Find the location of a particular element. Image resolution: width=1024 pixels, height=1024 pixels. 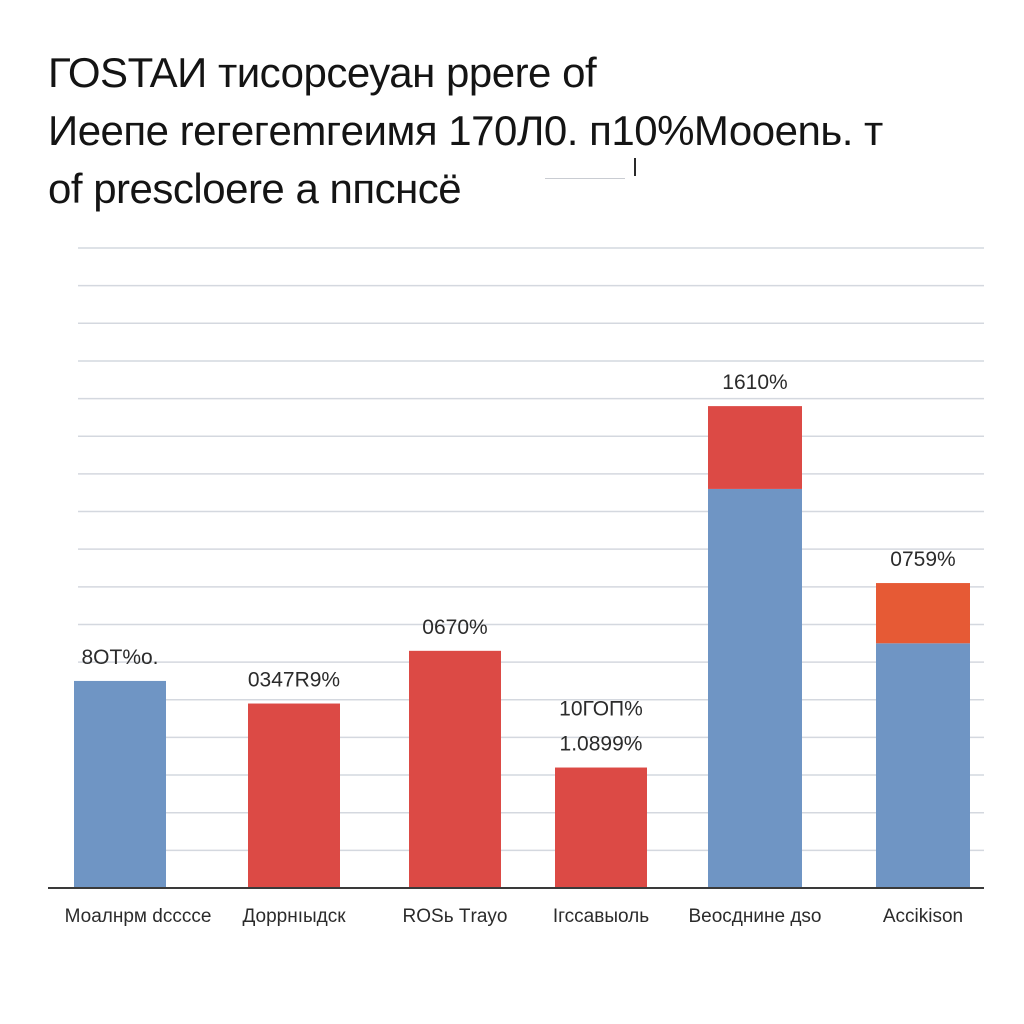

category-label: Acсikison is located at coordinates (923, 916).